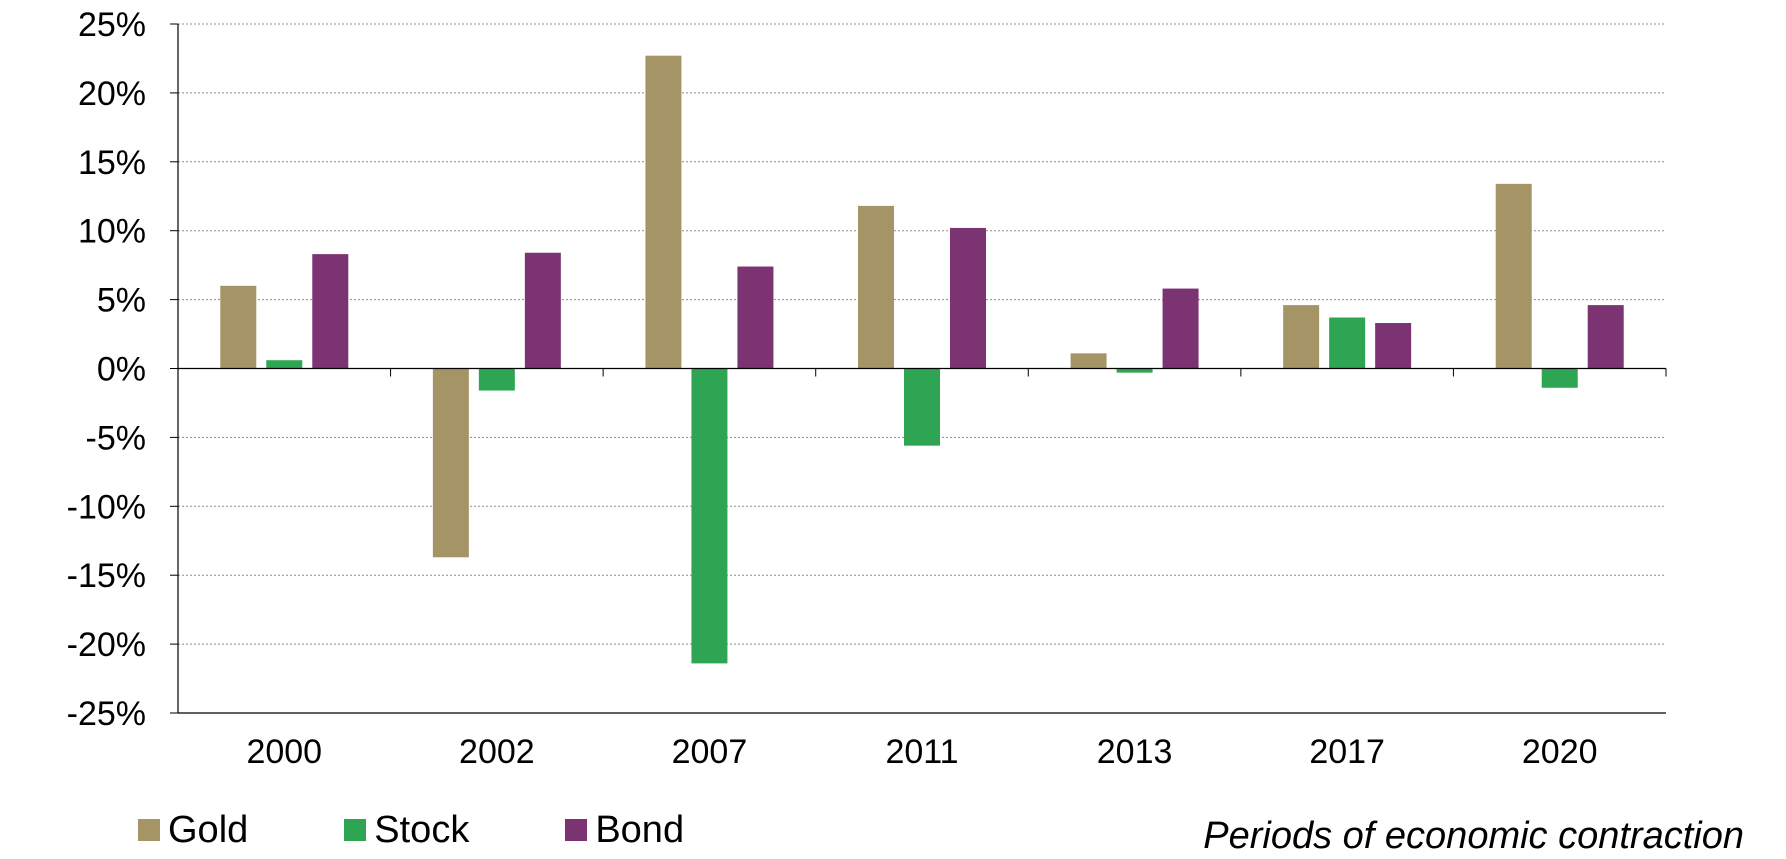  Describe the element at coordinates (1135, 752) in the screenshot. I see `x-tick-label: 2013` at that location.